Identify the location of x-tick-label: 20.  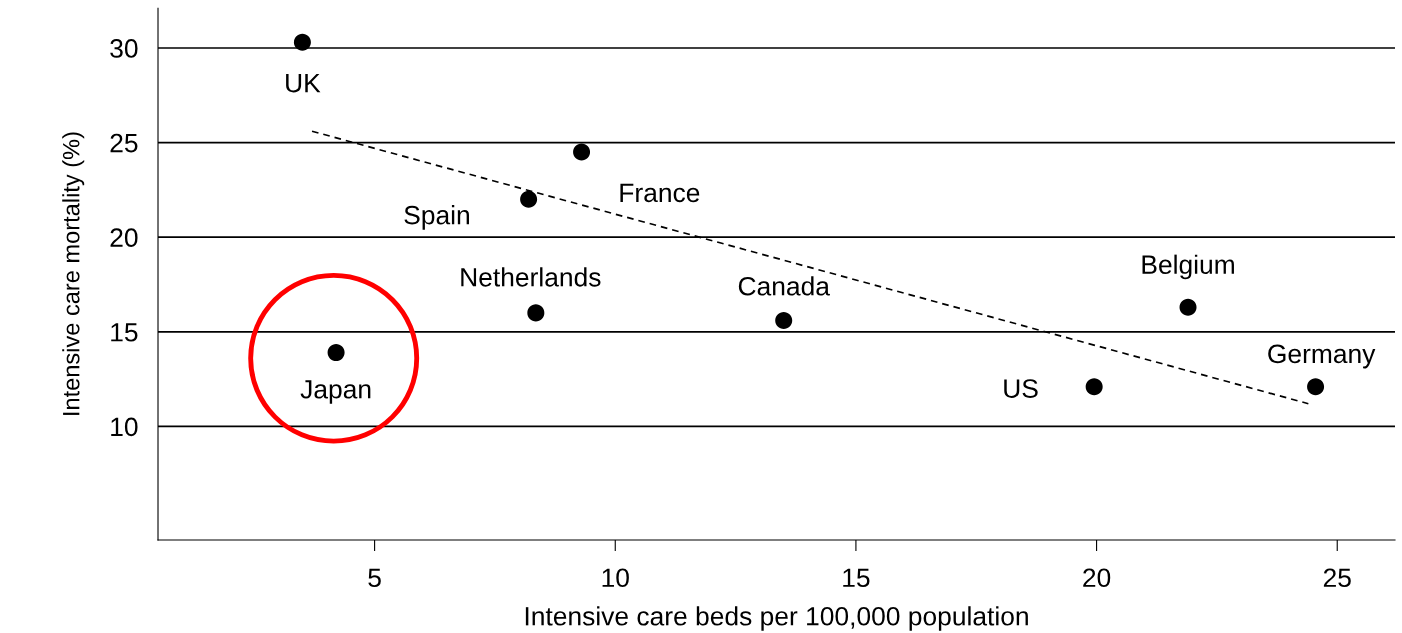
(1097, 578).